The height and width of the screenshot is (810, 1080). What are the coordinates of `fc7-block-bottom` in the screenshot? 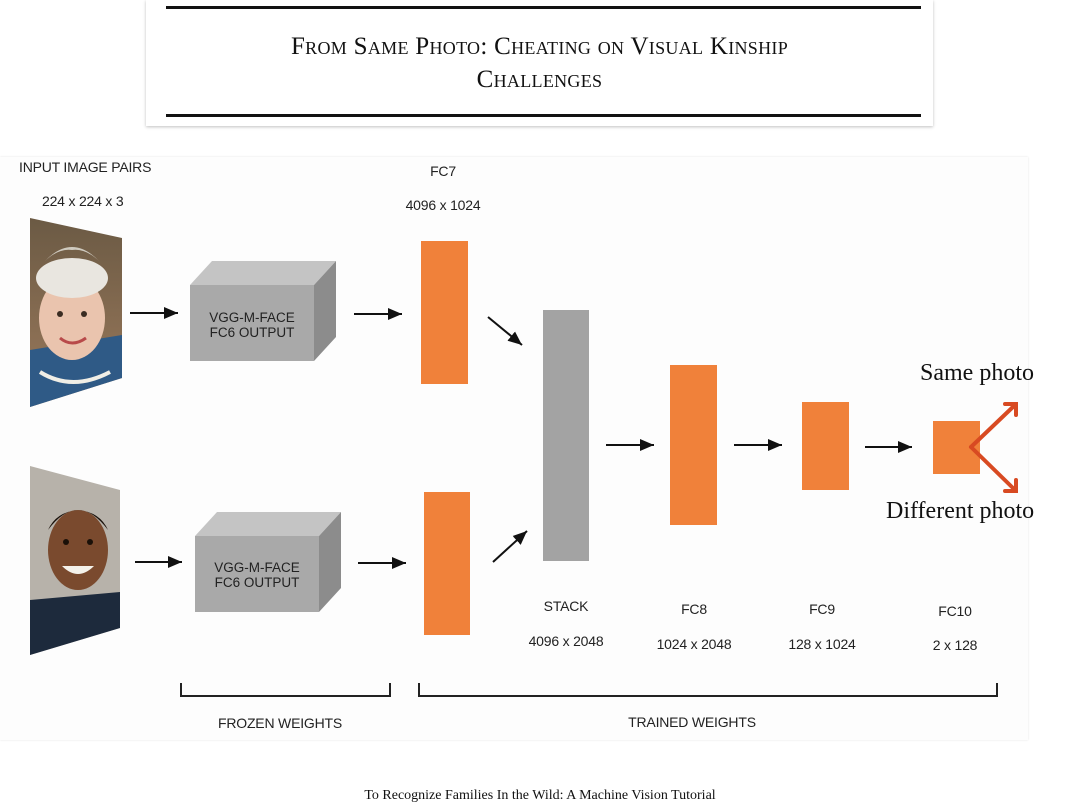 It's located at (447, 563).